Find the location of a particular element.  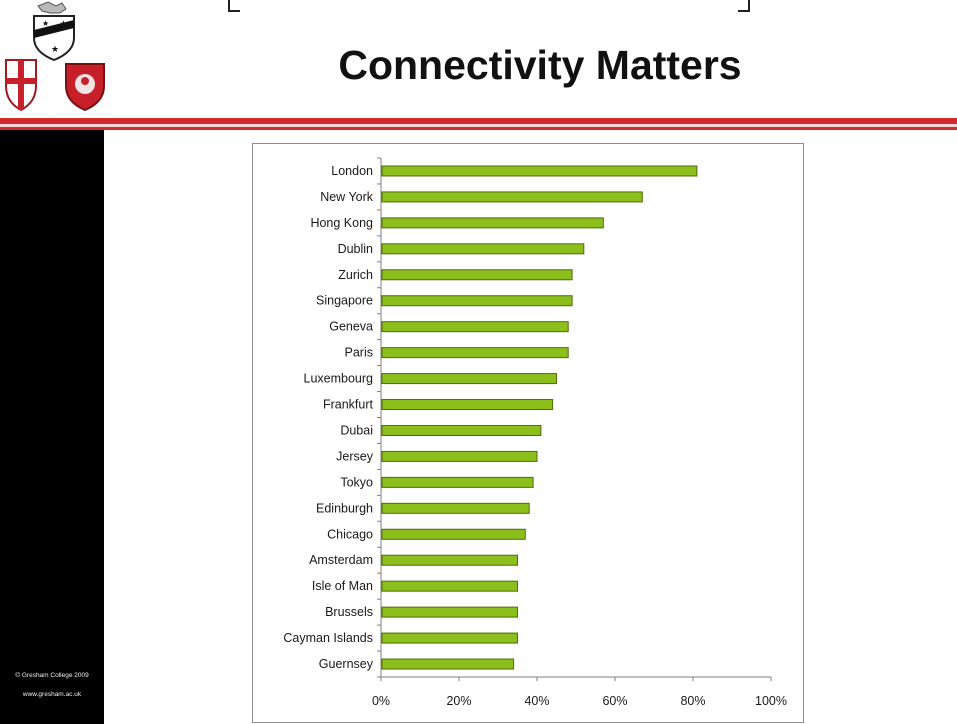

bar-hong-kong is located at coordinates (492, 223).